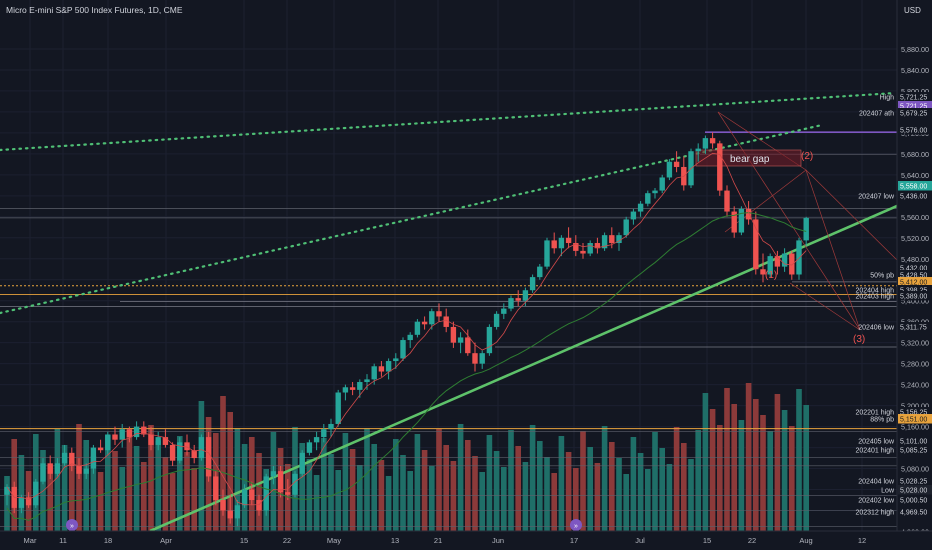  Describe the element at coordinates (887, 98) in the screenshot. I see `price-label-name: High` at that location.